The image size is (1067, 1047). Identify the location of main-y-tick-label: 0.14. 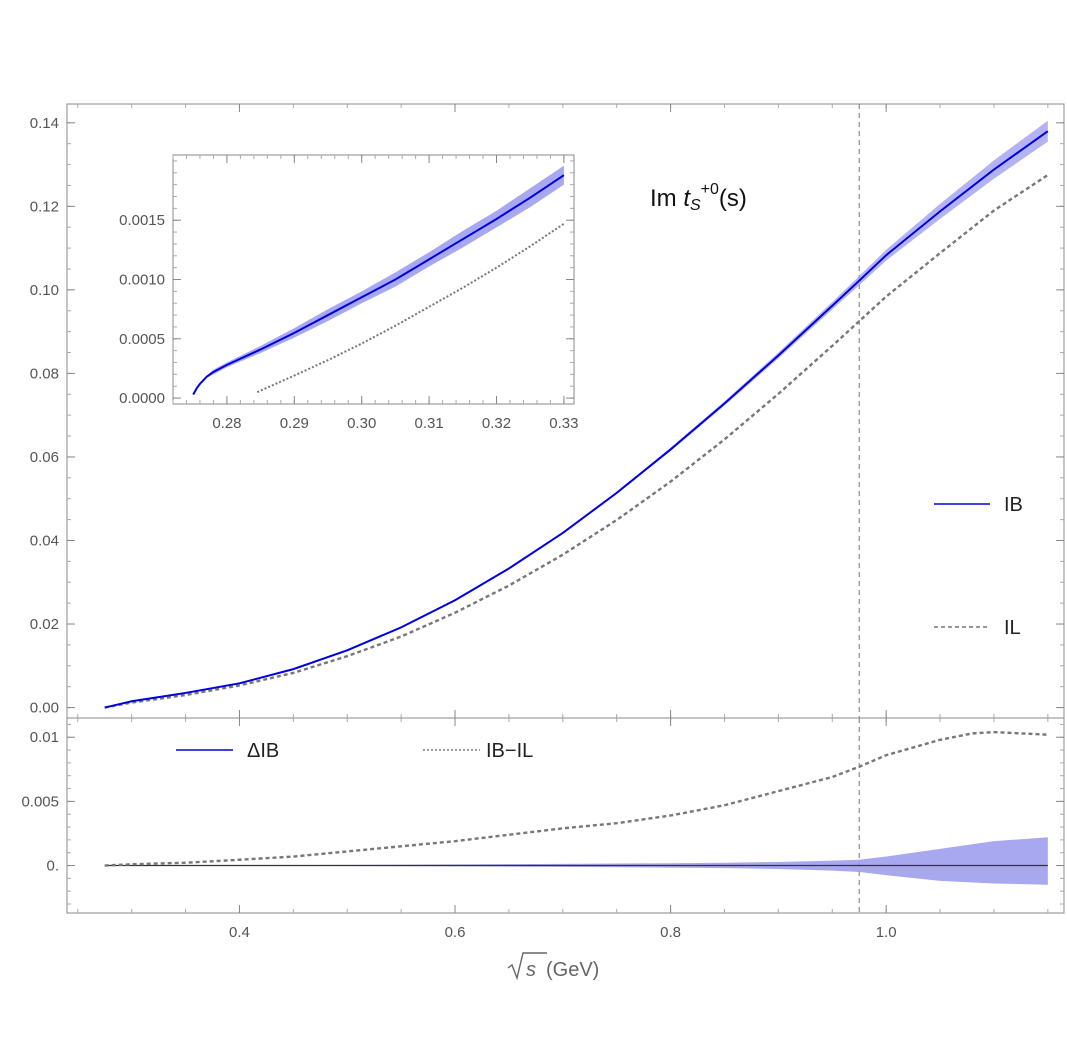
(44, 123).